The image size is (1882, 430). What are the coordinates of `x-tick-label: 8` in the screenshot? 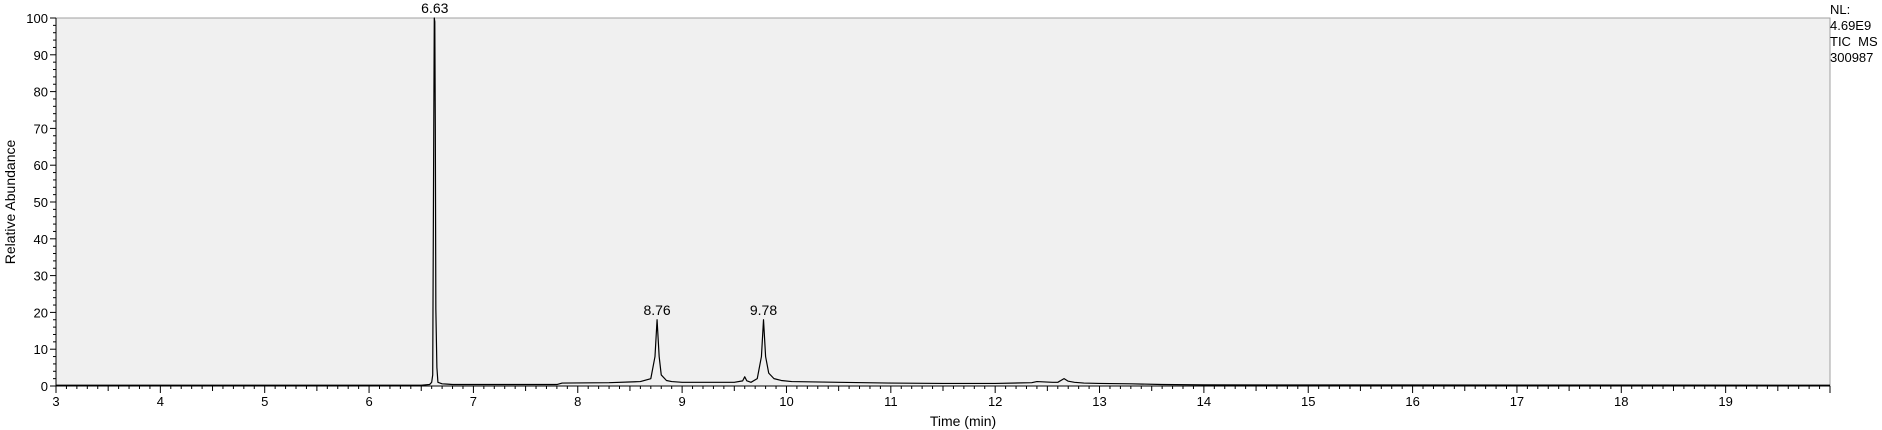 It's located at (577, 401).